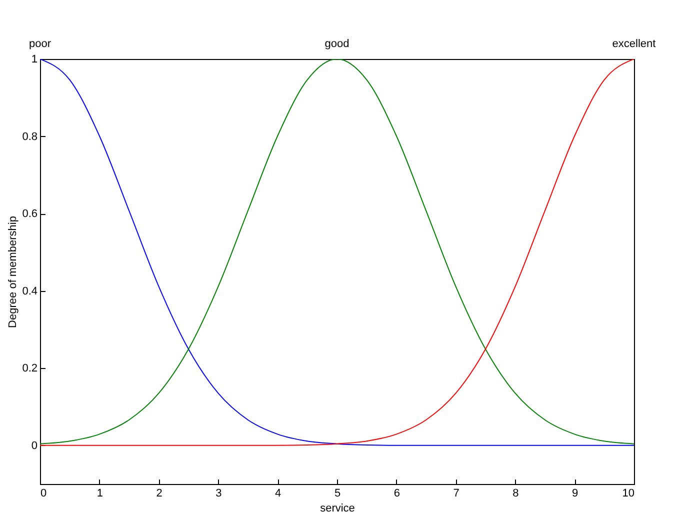 The image size is (676, 517). What do you see at coordinates (30, 136) in the screenshot?
I see `y-tick-label: 0.8` at bounding box center [30, 136].